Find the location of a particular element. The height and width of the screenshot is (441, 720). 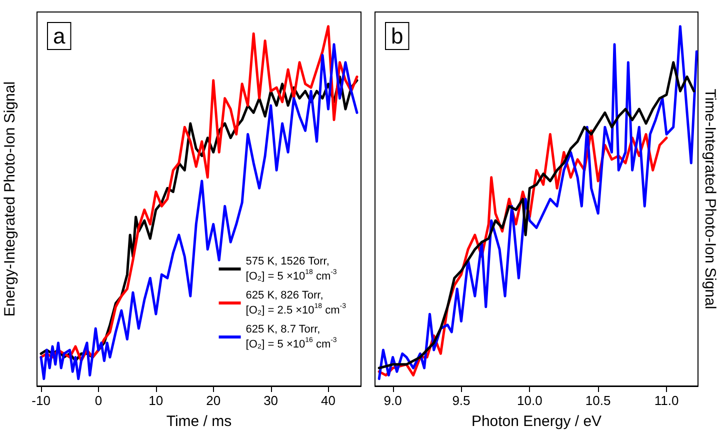

x-tick-label: 30 is located at coordinates (271, 400).